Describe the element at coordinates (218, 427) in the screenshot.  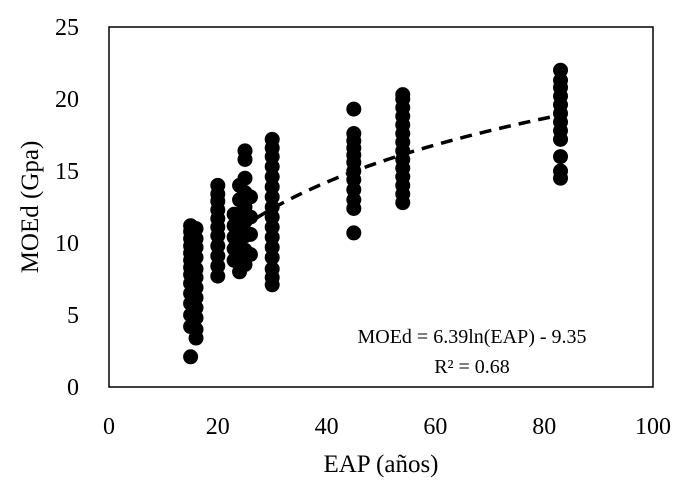
I see `x-tick-label: 20` at that location.